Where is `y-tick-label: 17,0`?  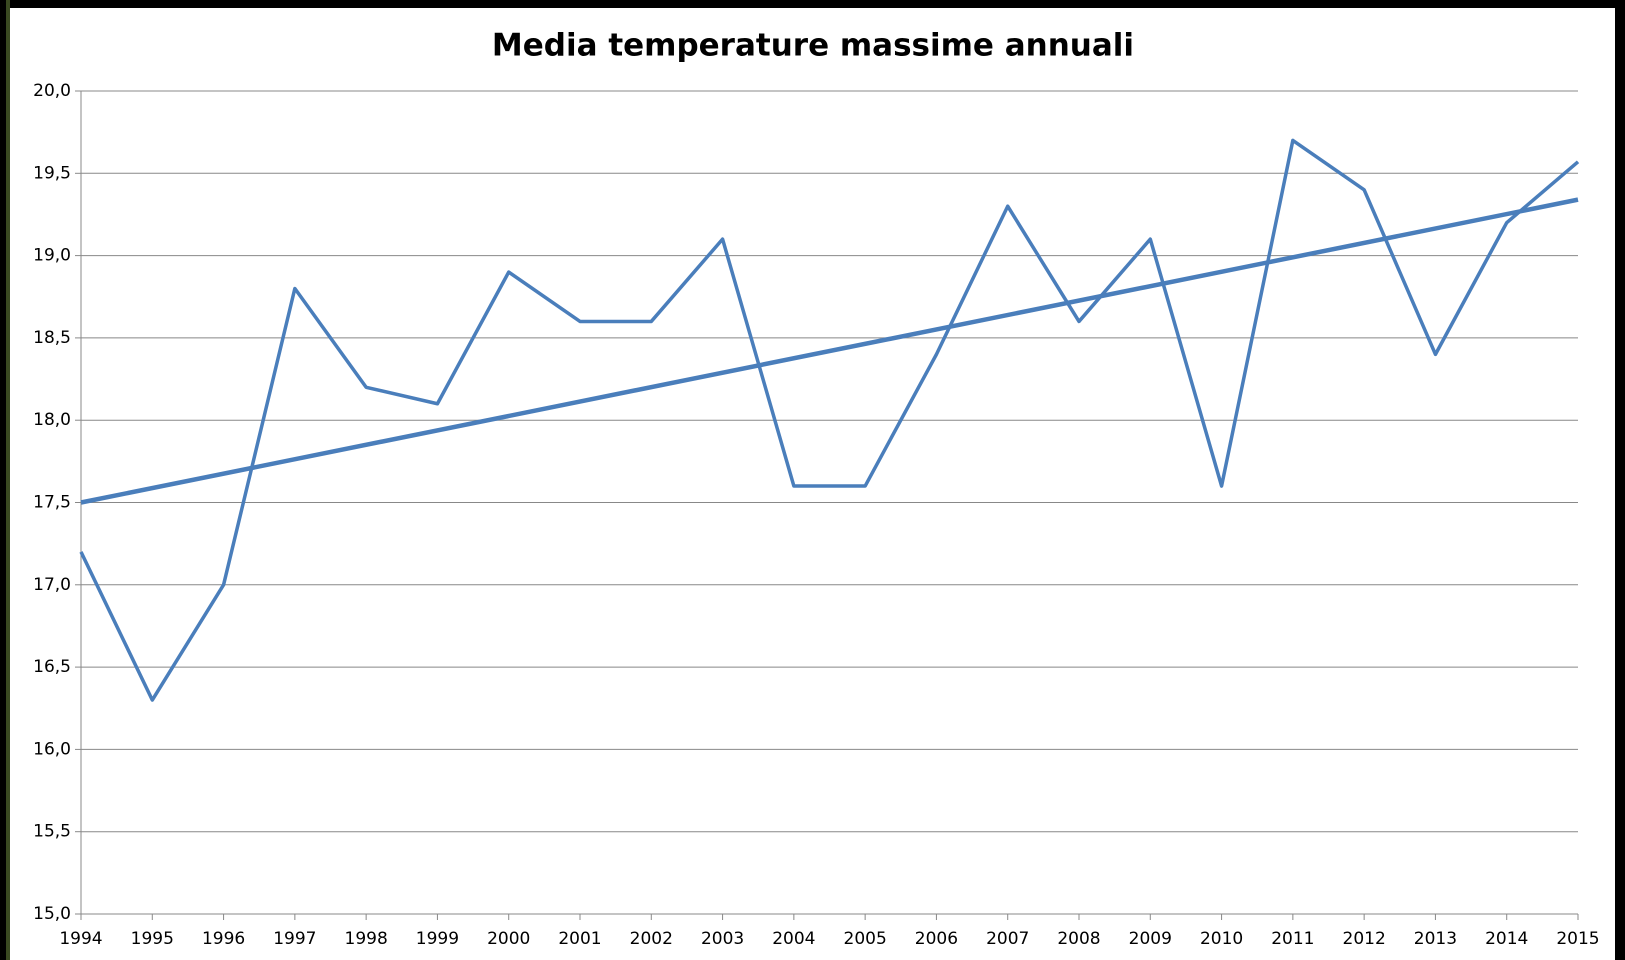 y-tick-label: 17,0 is located at coordinates (52, 585).